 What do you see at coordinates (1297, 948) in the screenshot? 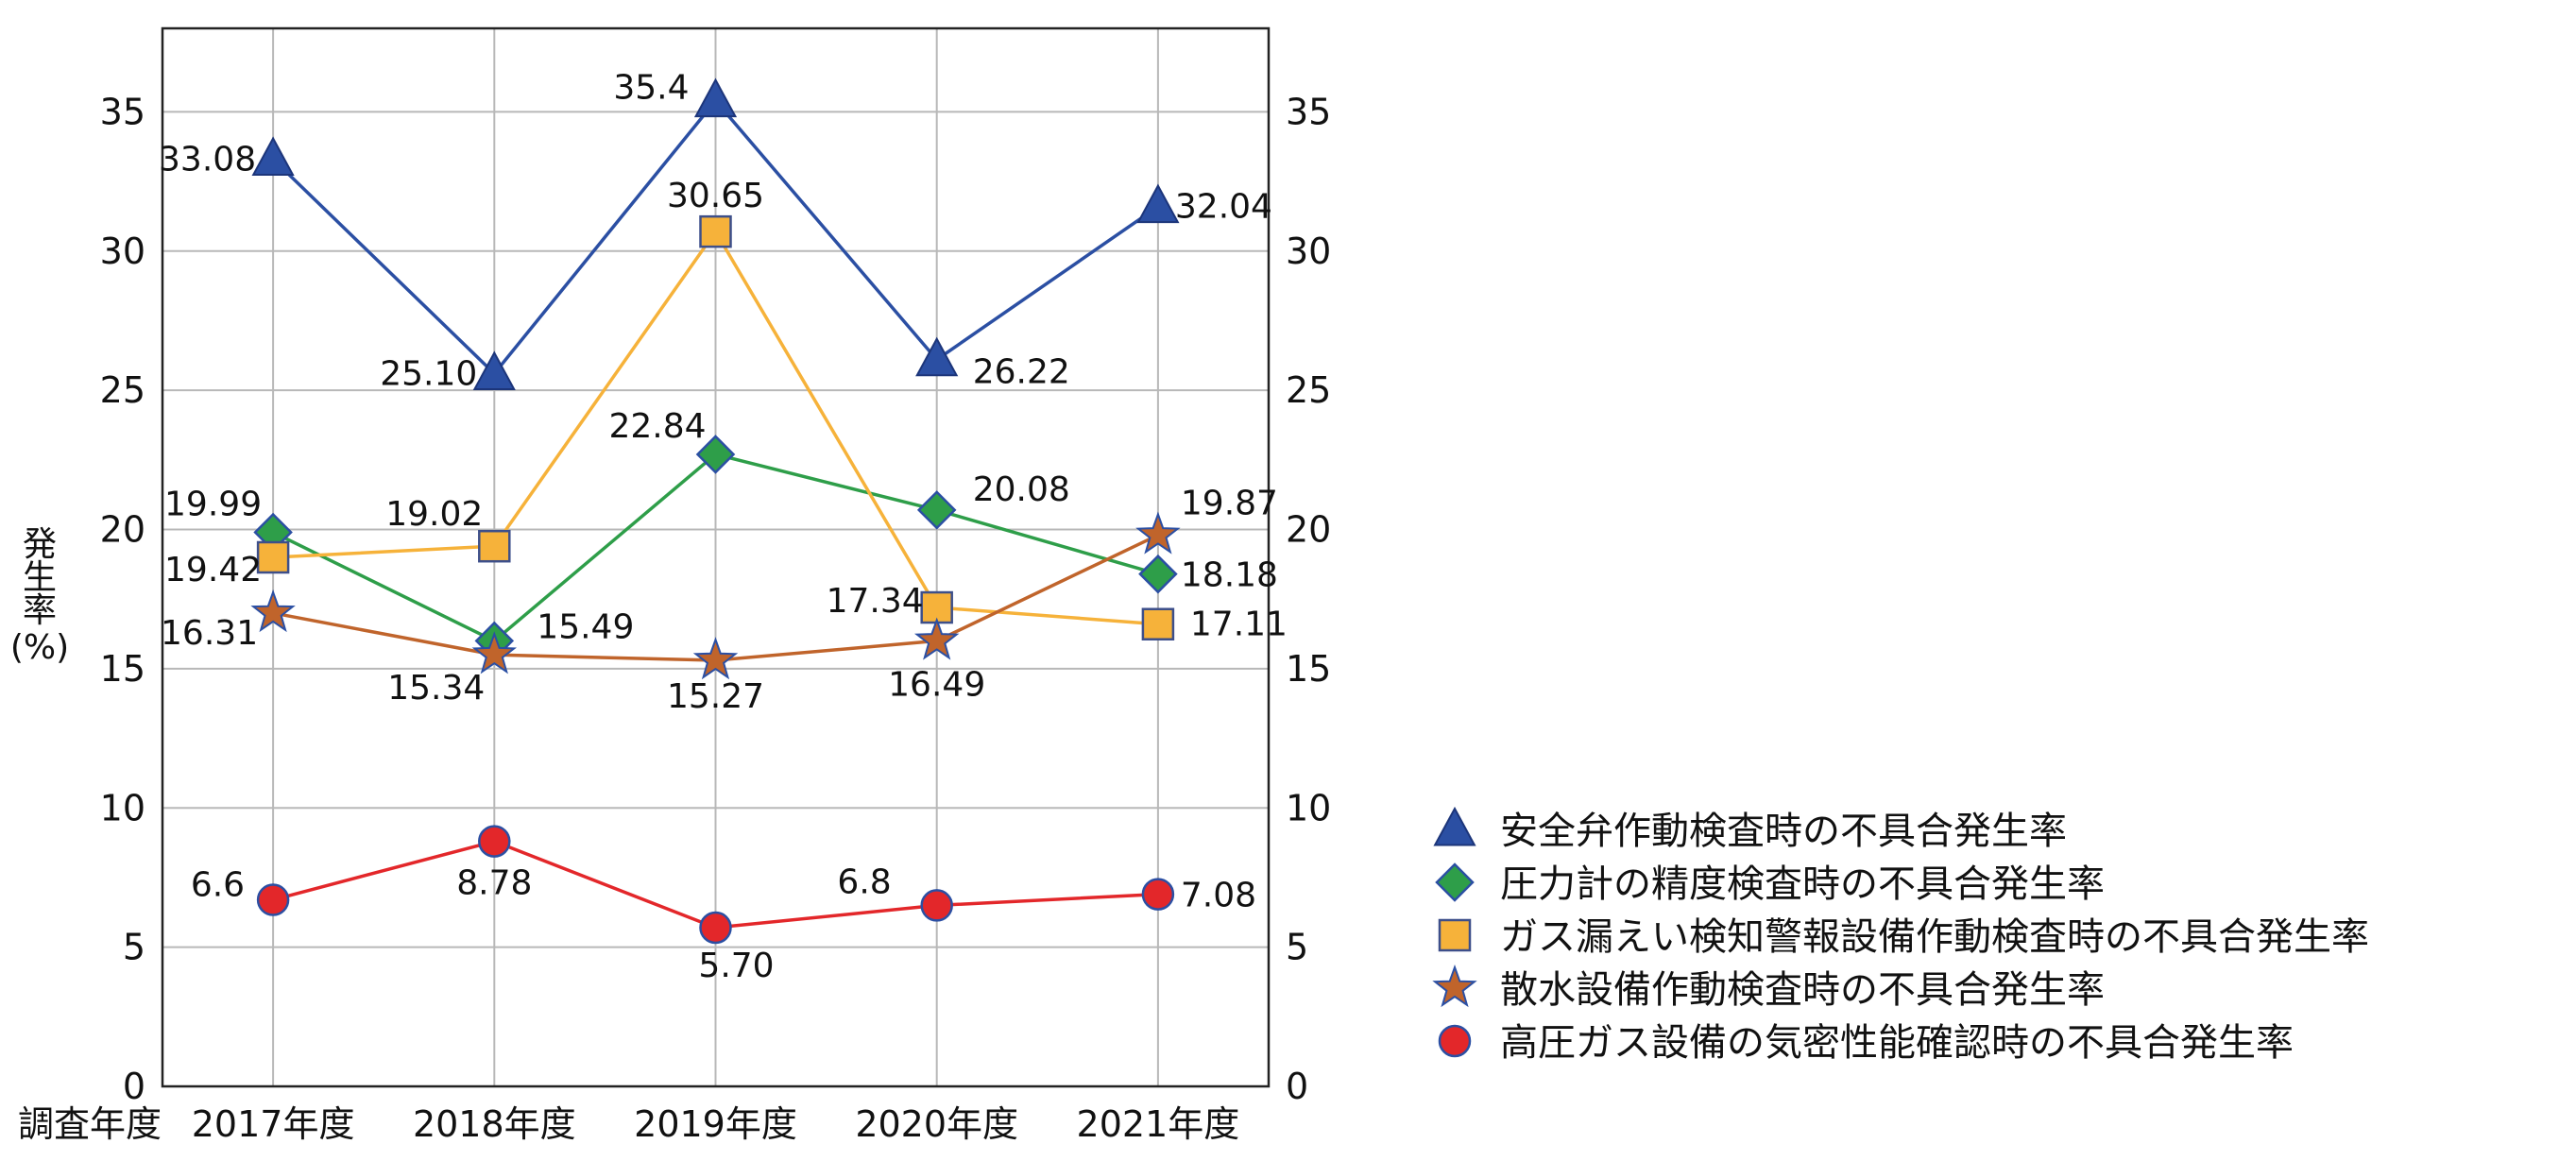
I see `y-tick-label-right: 5` at bounding box center [1297, 948].